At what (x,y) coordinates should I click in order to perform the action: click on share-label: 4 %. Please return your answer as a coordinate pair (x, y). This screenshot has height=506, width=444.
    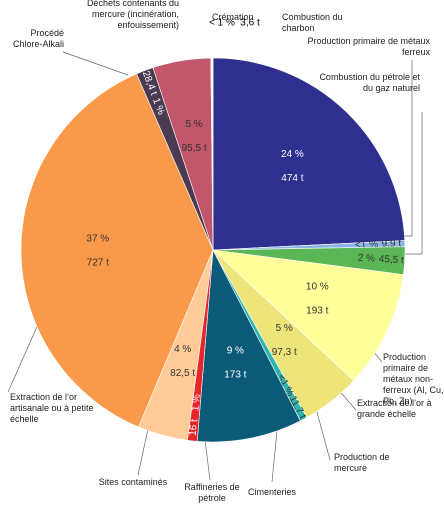
    Looking at the image, I should click on (182, 349).